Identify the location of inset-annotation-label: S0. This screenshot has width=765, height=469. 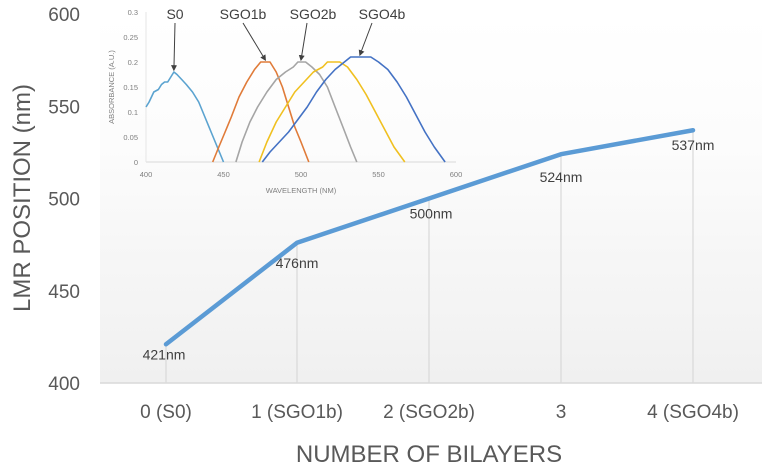
(174, 14).